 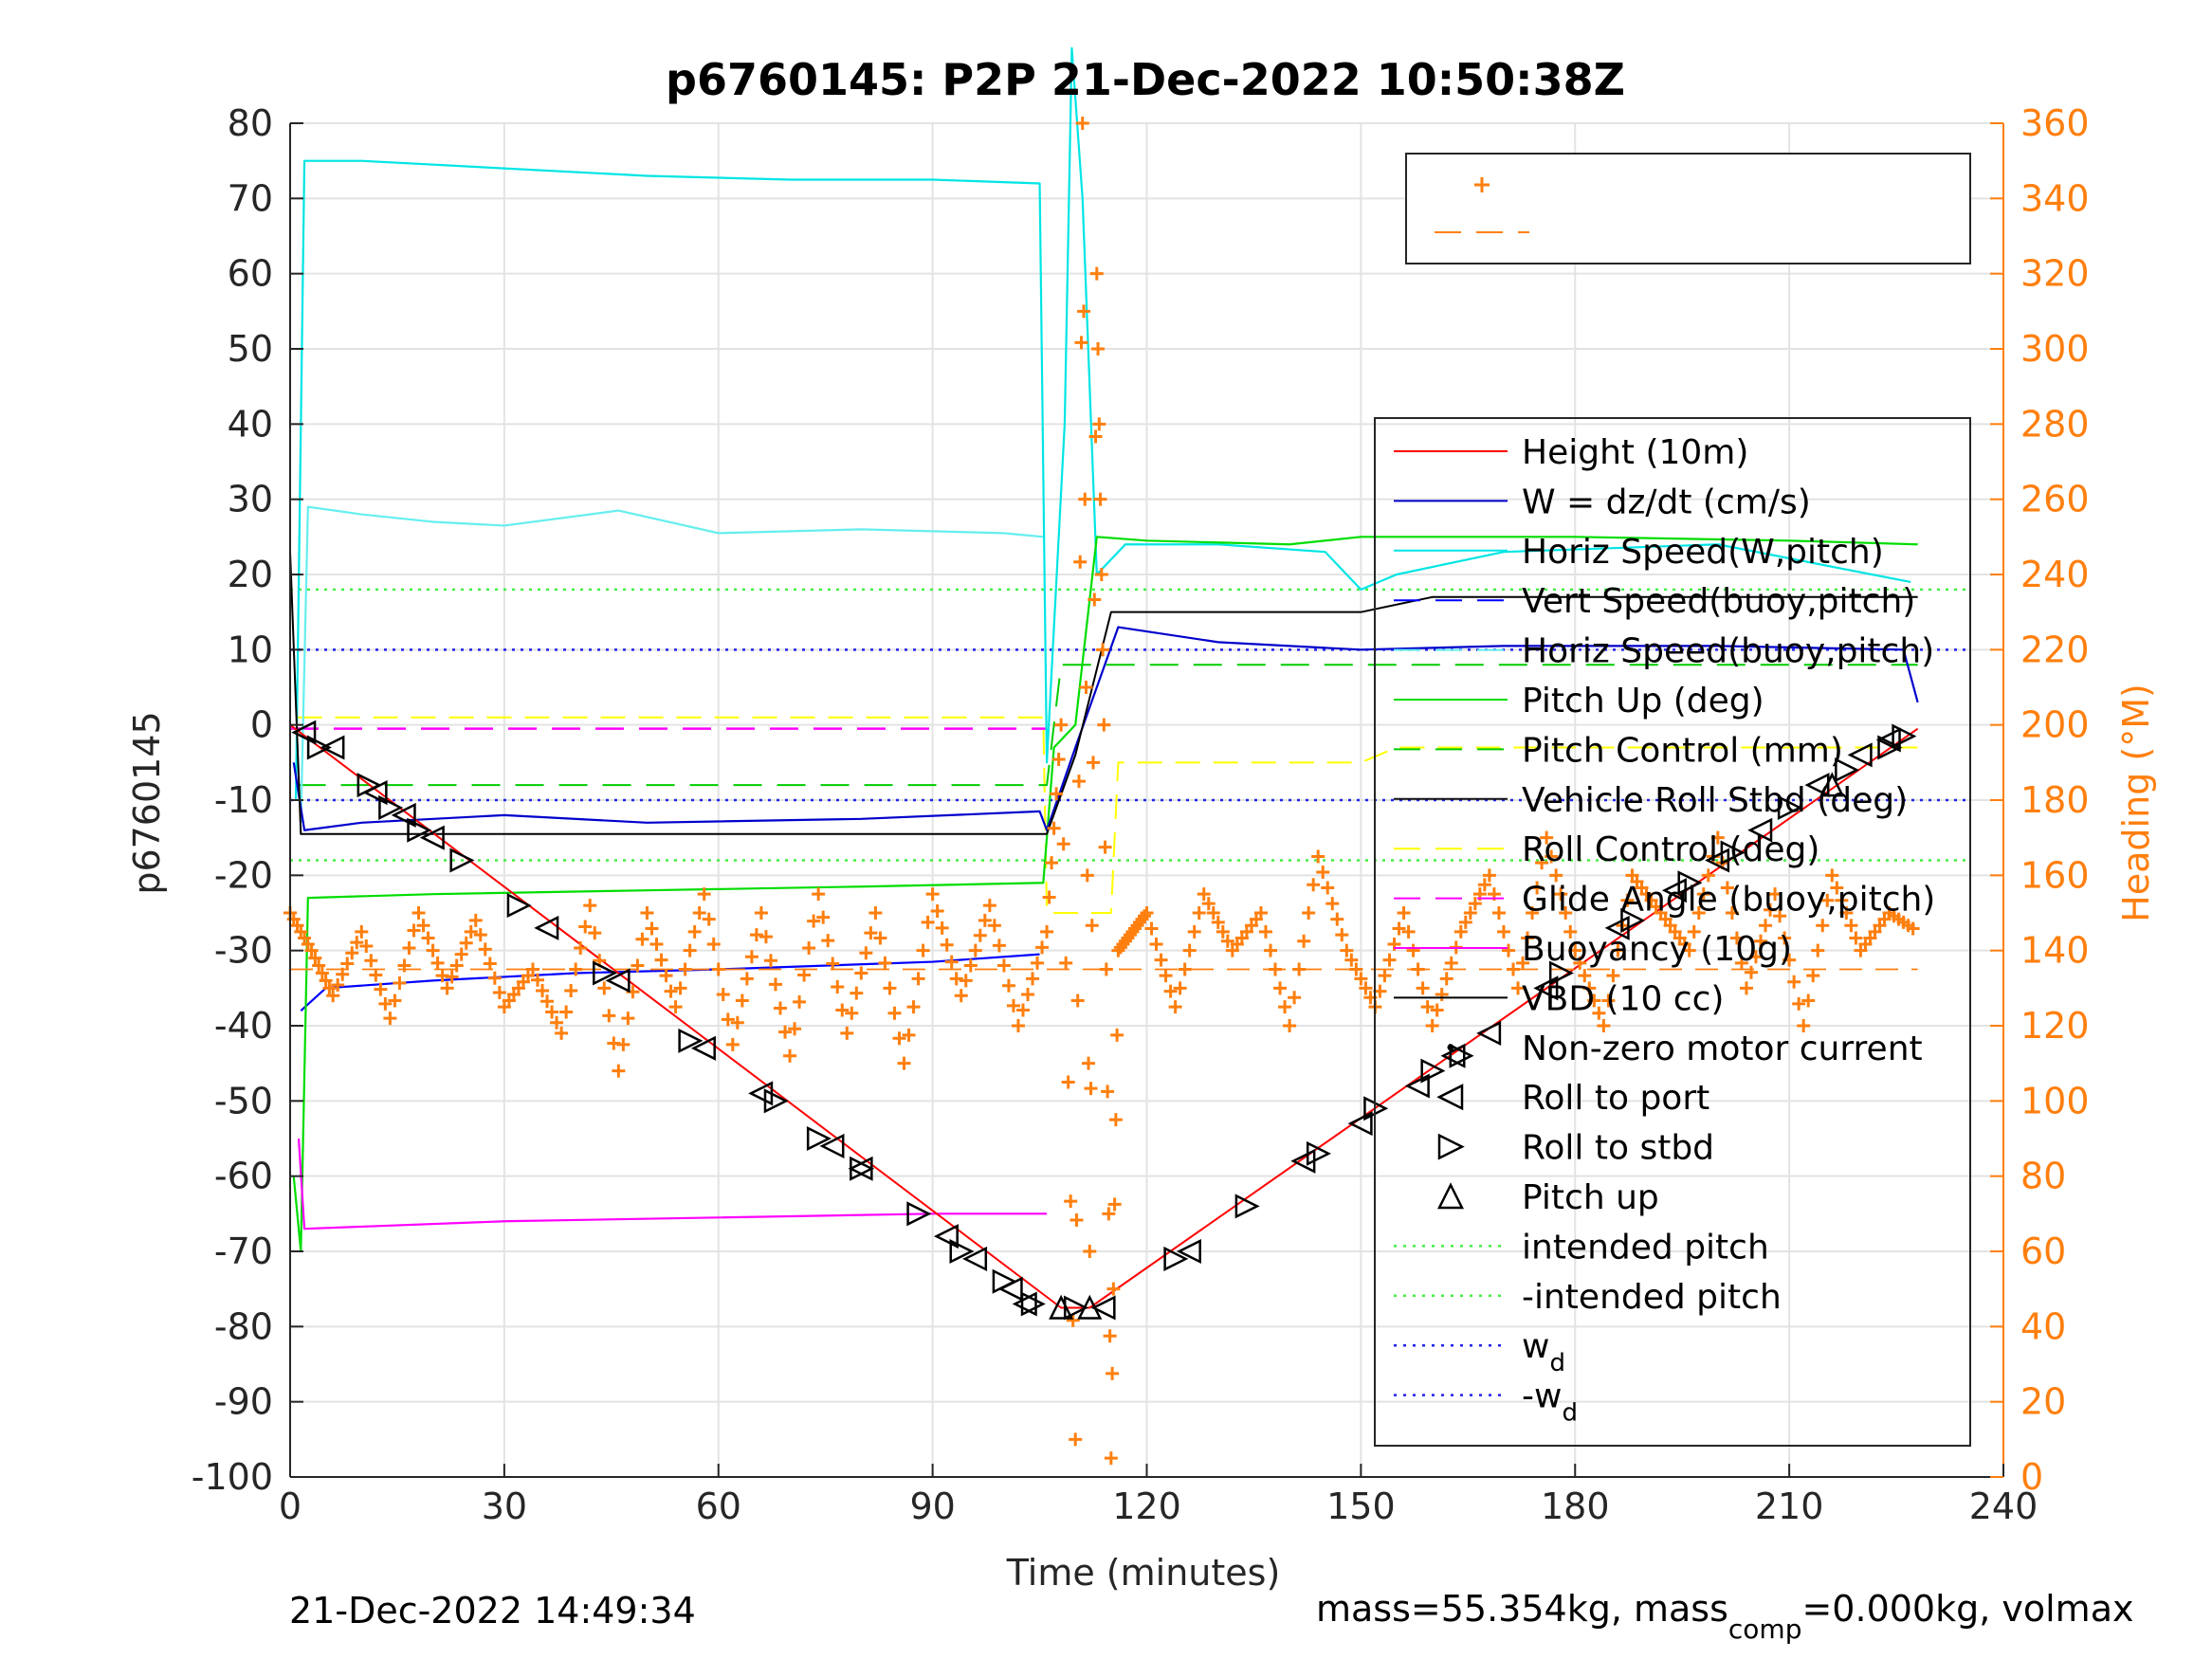 What do you see at coordinates (1682, 750) in the screenshot?
I see `legend-main-label-text: Pitch Control (mm)` at bounding box center [1682, 750].